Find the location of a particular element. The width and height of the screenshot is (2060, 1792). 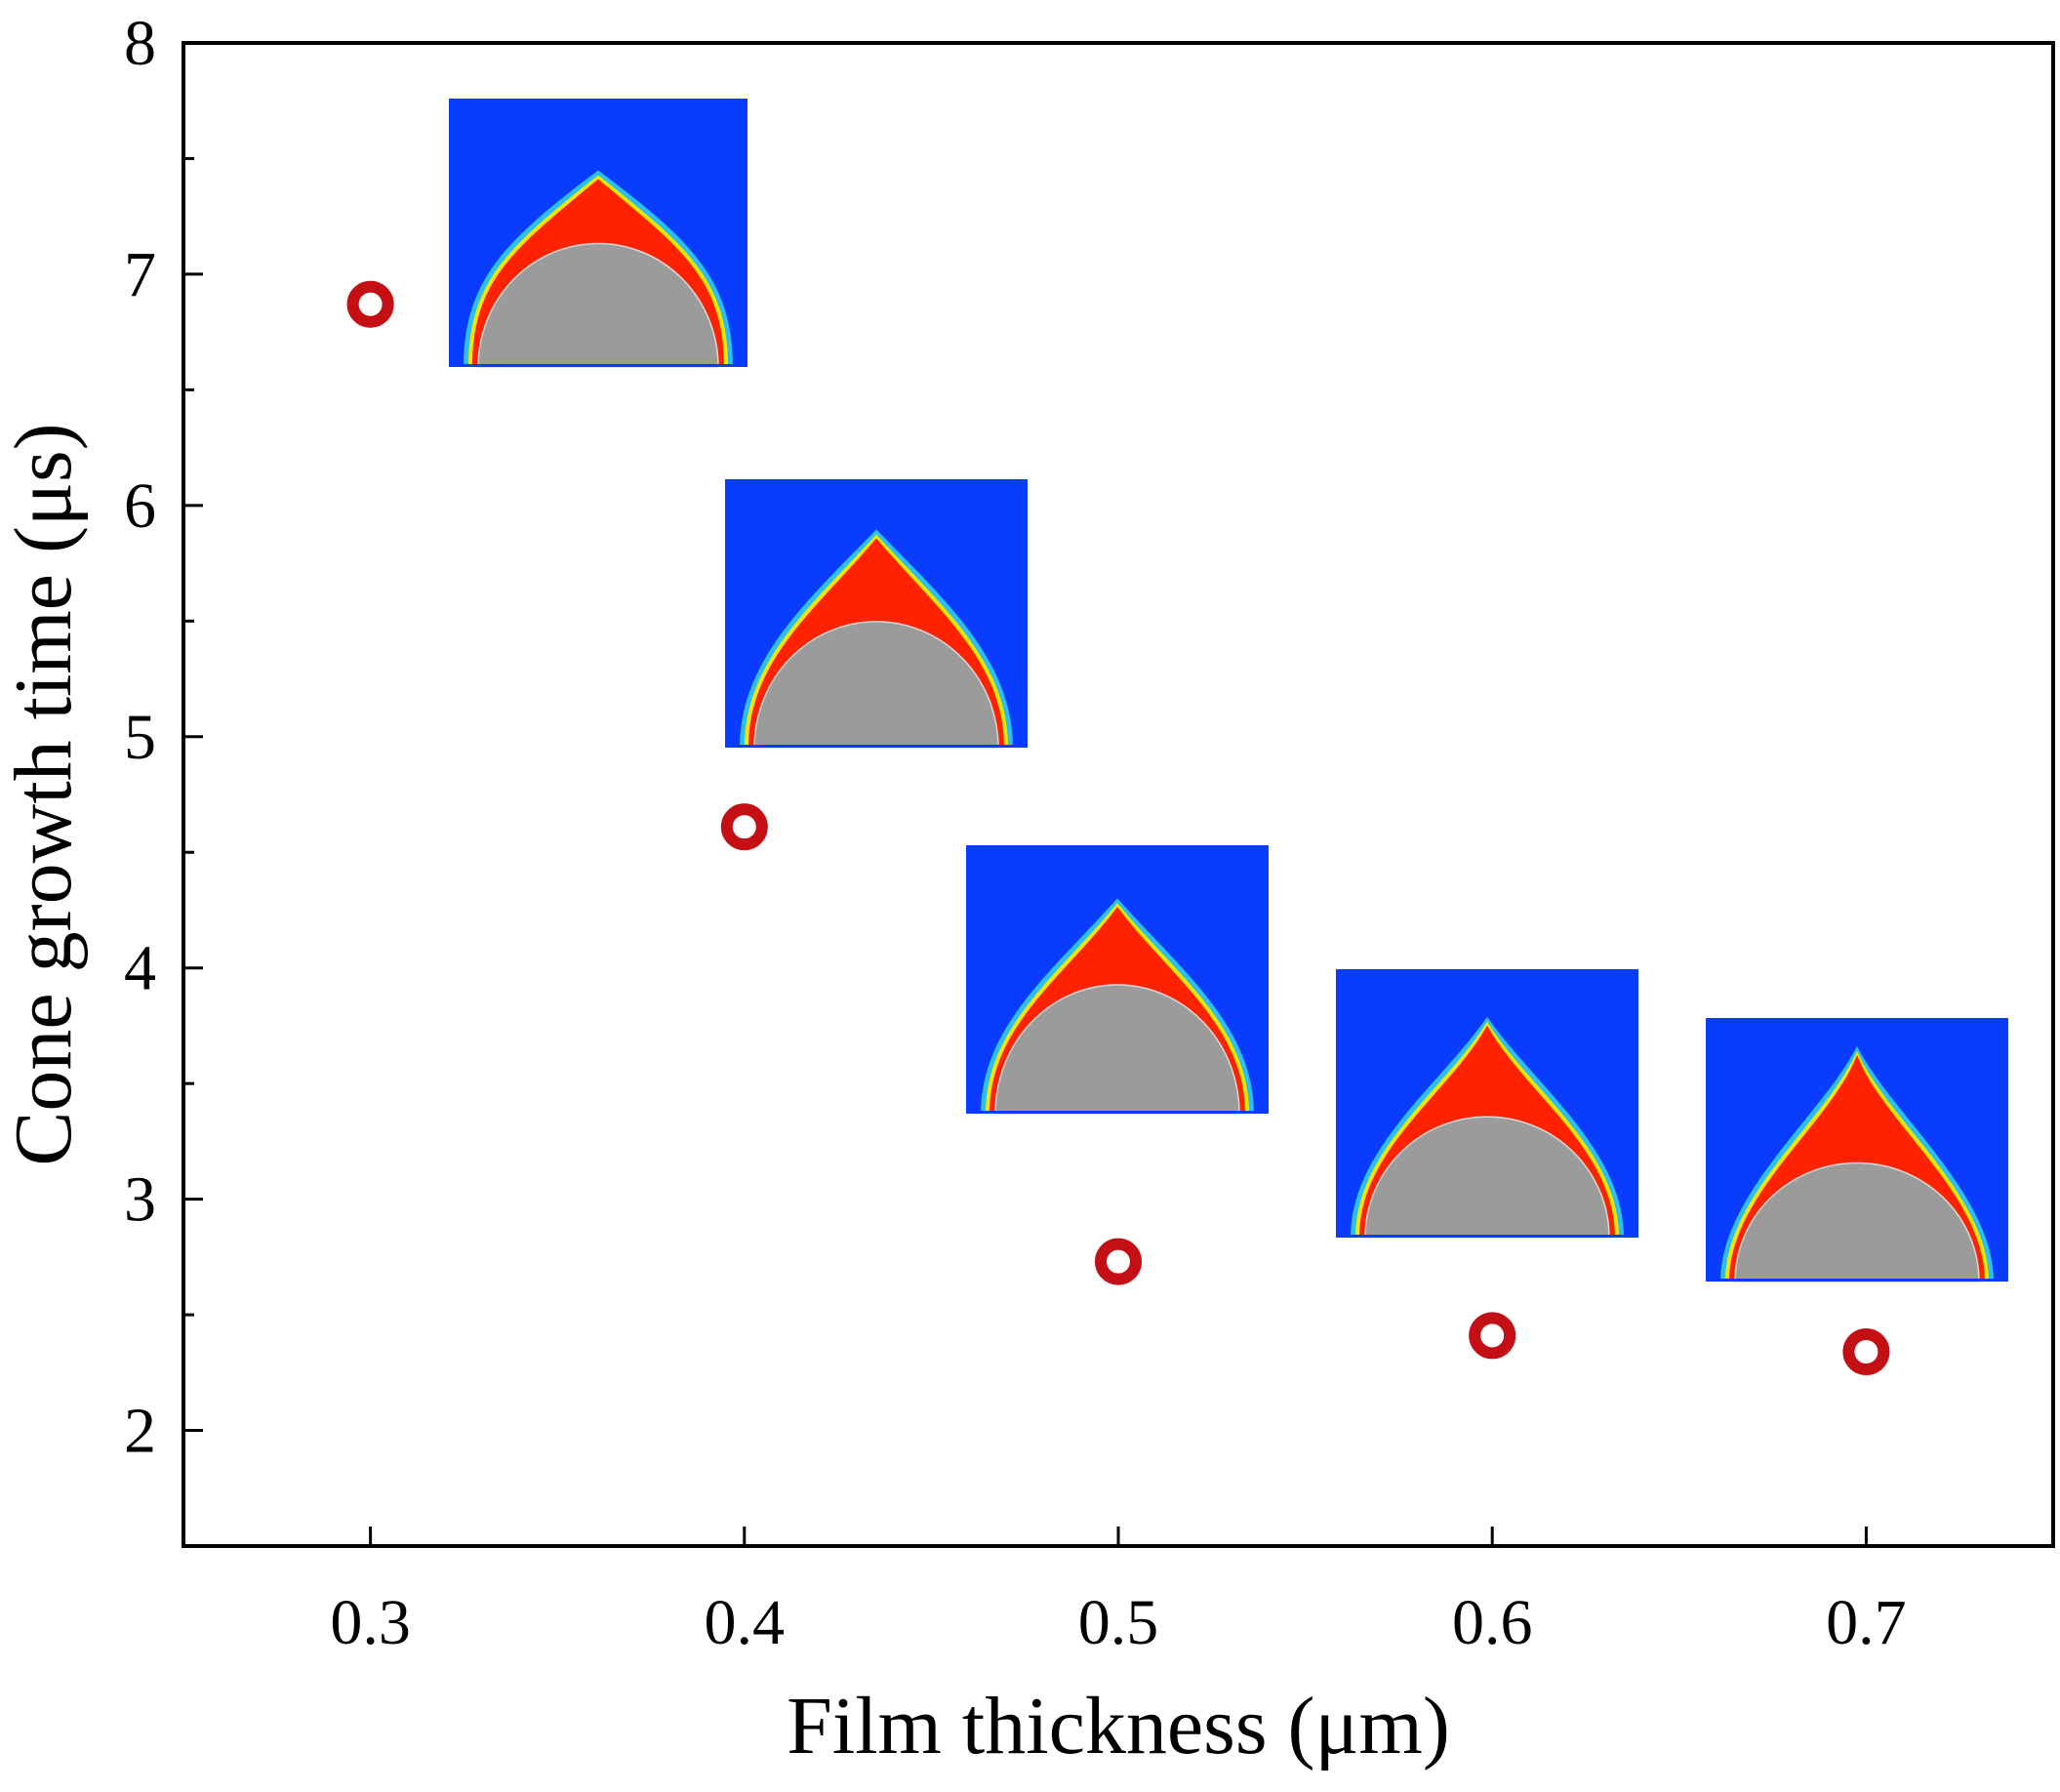

y-tick-label: 3 is located at coordinates (140, 1200).